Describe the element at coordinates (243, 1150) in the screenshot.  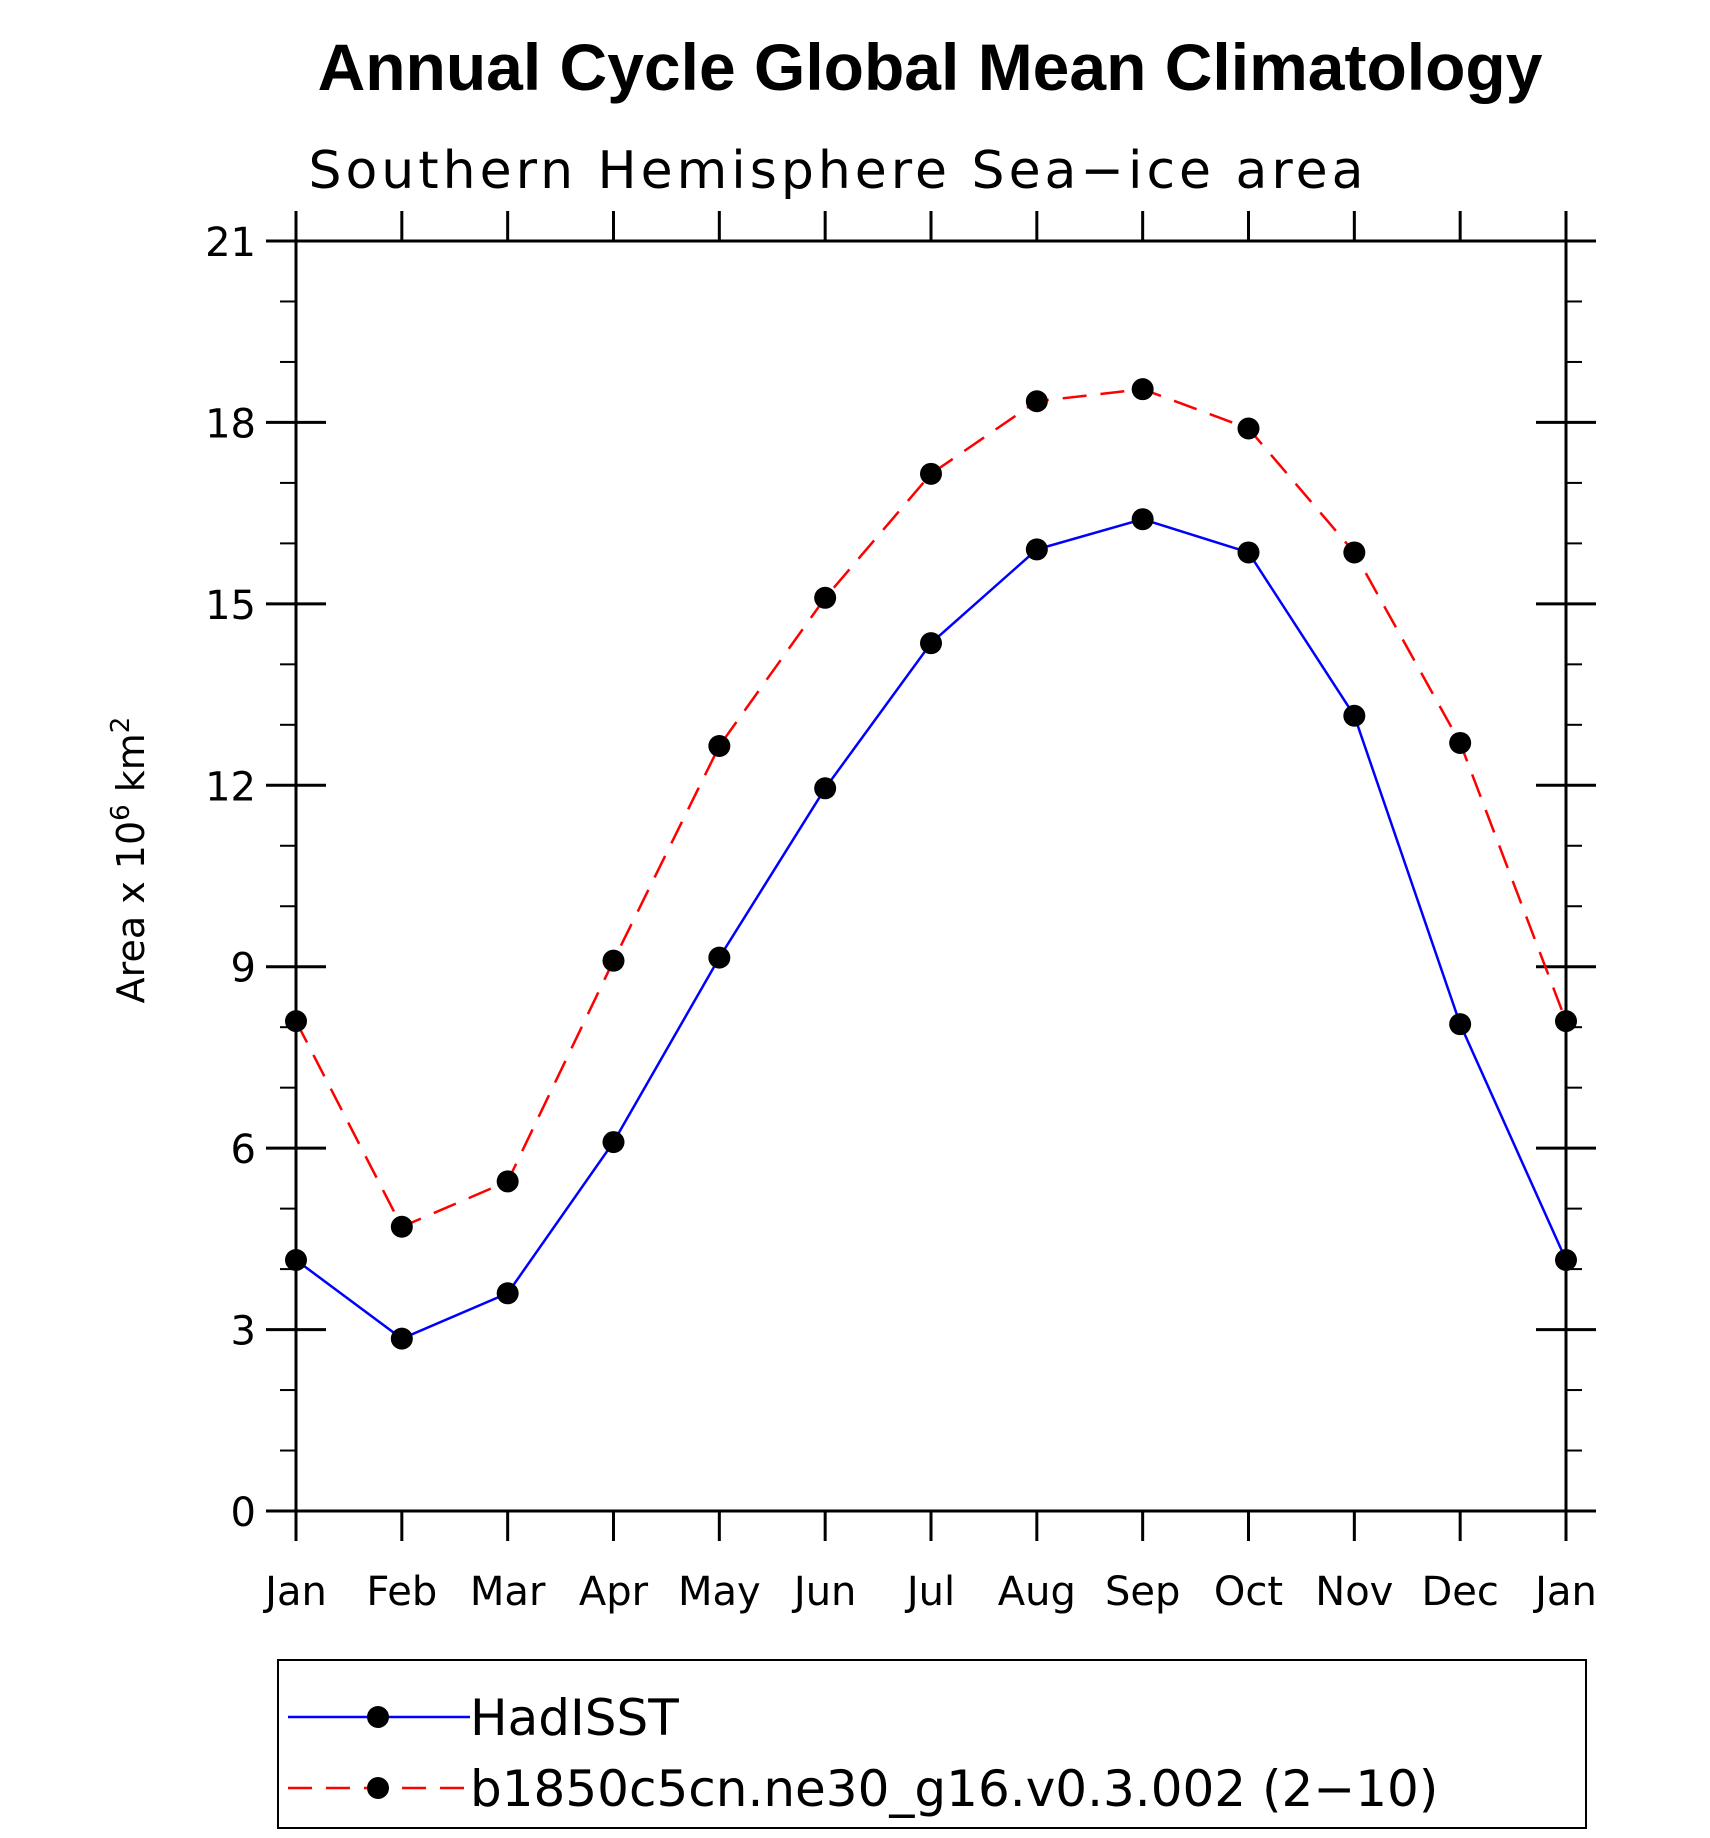
I see `y-tick-label: 6` at that location.